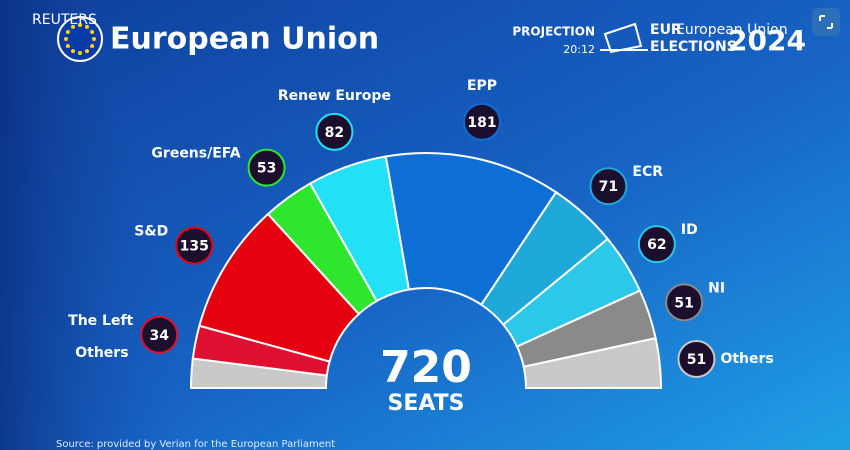  I want to click on projection: PROJECTION, so click(553, 32).